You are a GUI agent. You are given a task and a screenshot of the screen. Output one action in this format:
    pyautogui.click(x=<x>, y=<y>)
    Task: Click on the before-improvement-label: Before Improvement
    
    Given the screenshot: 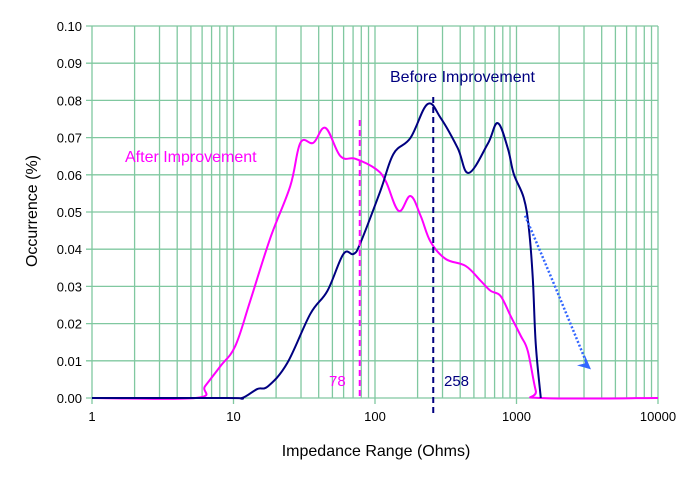 What is the action you would take?
    pyautogui.click(x=463, y=77)
    